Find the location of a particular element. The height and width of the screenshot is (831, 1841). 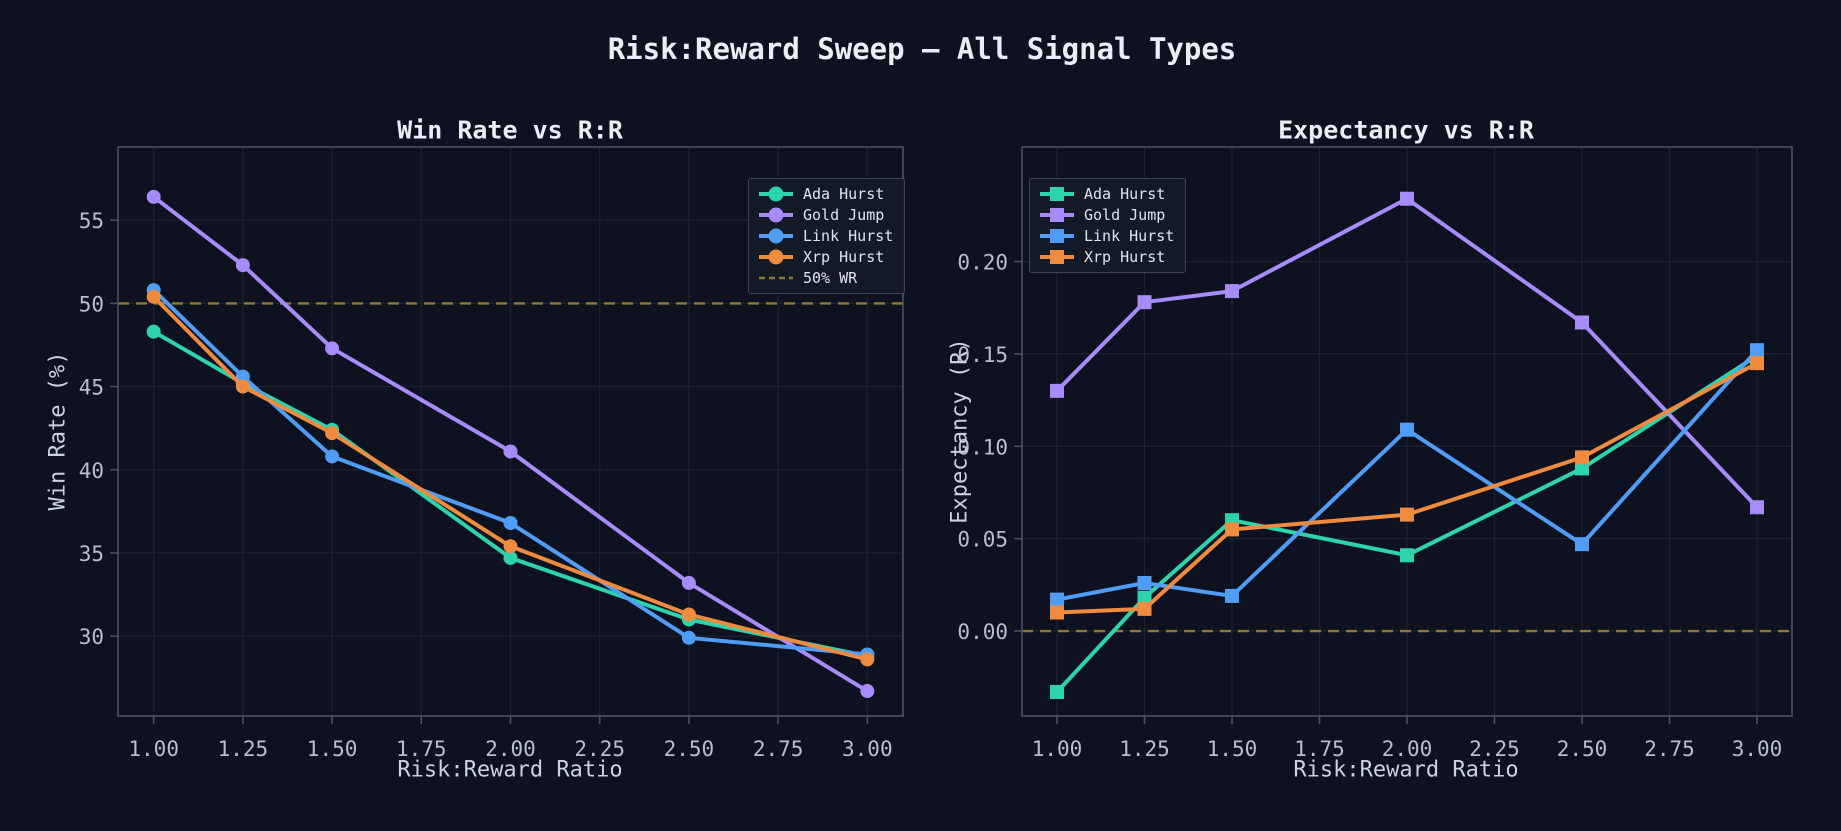

right-chart-legend: Ada Hurst Gold Jump Link Hurst Xrp Hurst is located at coordinates (1108, 225).